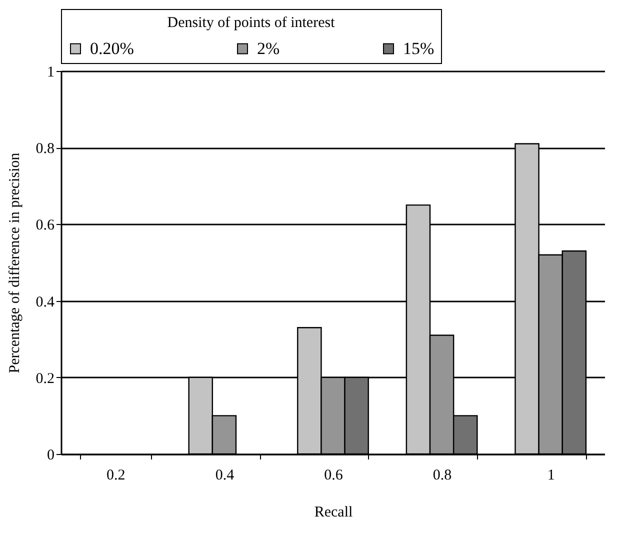 The height and width of the screenshot is (544, 632). What do you see at coordinates (251, 23) in the screenshot?
I see `legend-title: Density of points of interest` at bounding box center [251, 23].